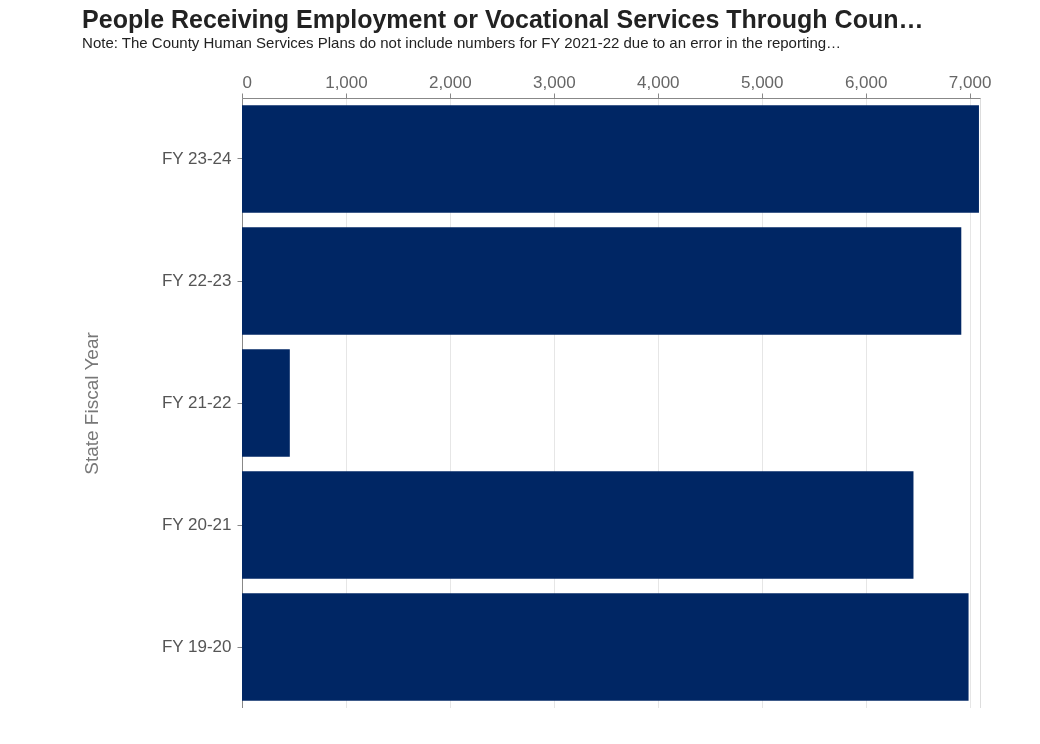  I want to click on x-tick-label: 2,000, so click(450, 82).